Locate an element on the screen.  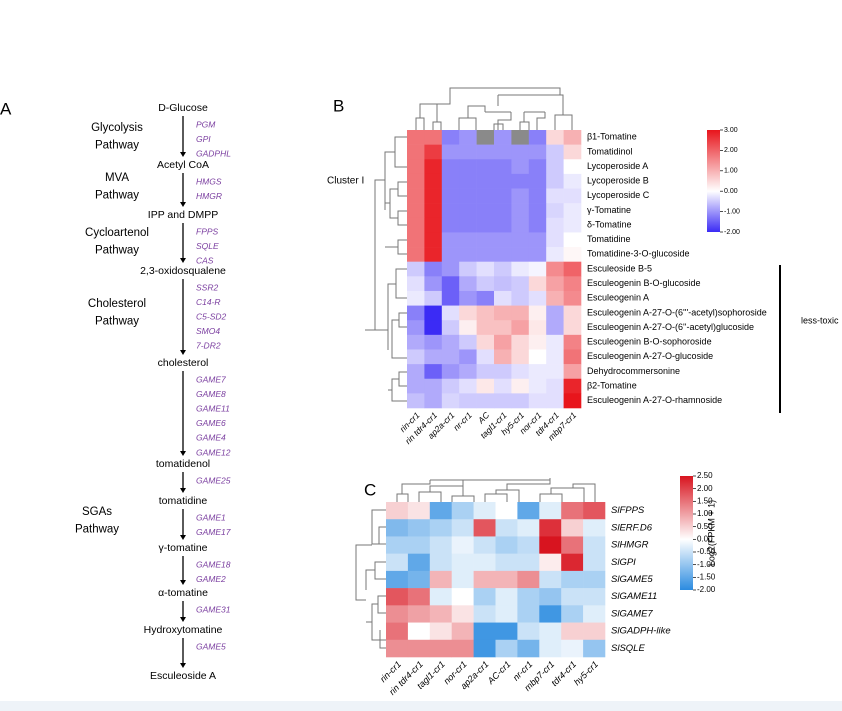
row-label: Tomatidine is located at coordinates (609, 239).